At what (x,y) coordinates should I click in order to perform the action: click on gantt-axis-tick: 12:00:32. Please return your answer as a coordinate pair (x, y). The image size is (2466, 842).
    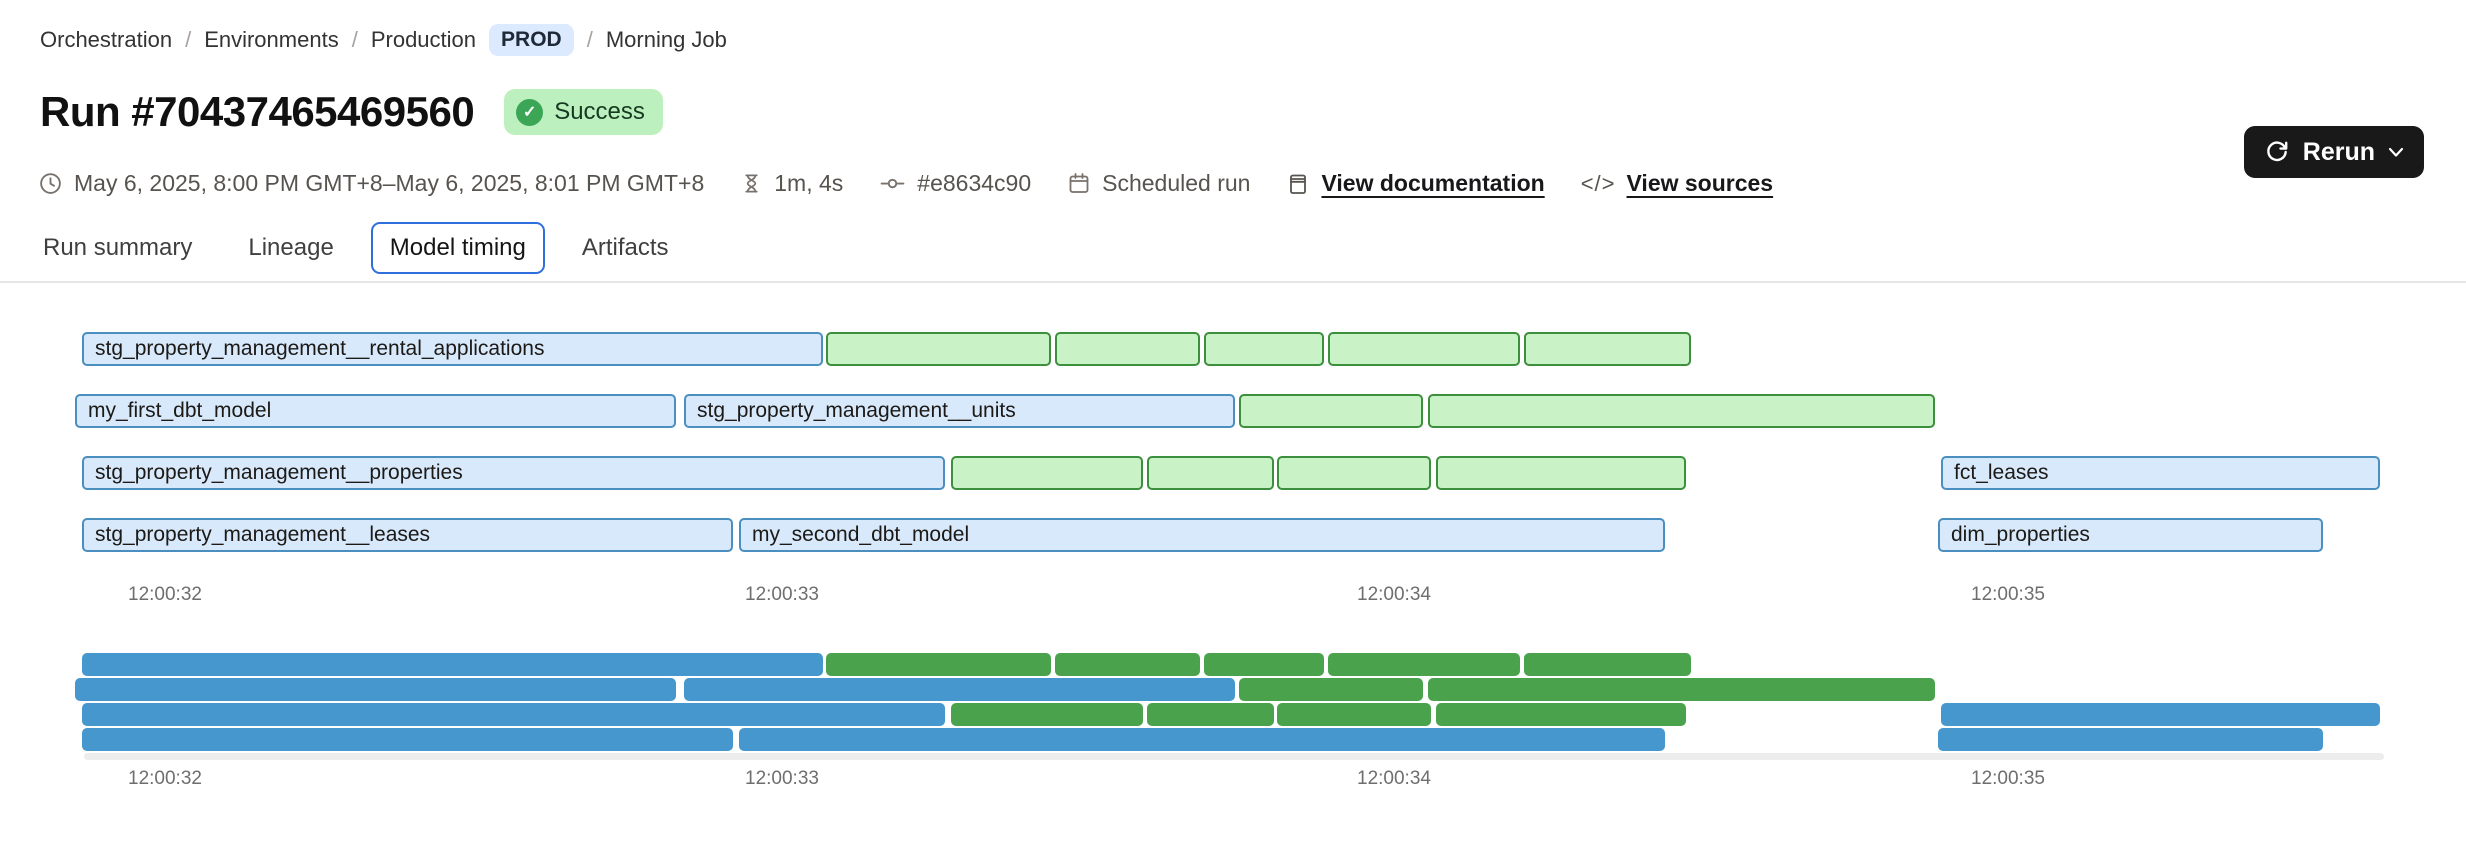
    Looking at the image, I should click on (165, 594).